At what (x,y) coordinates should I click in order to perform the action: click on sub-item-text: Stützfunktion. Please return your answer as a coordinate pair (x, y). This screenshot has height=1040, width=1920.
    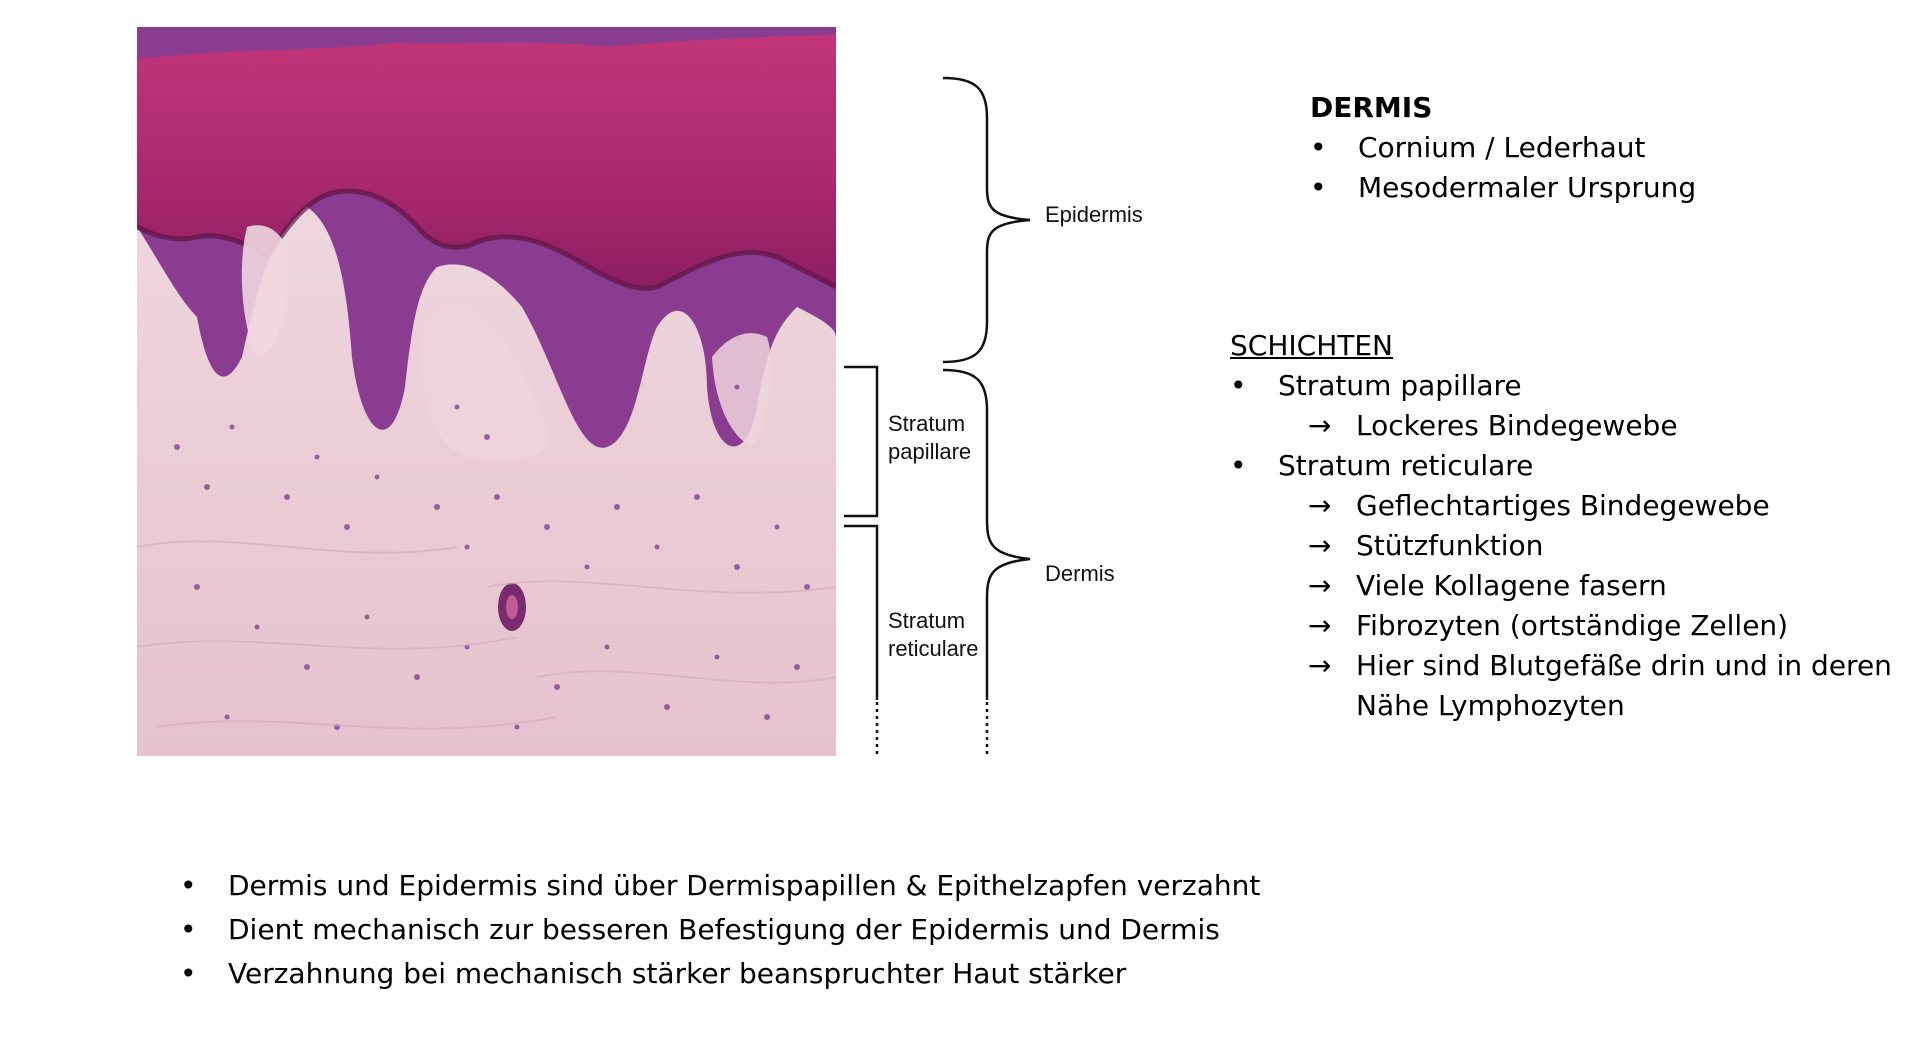
    Looking at the image, I should click on (1450, 545).